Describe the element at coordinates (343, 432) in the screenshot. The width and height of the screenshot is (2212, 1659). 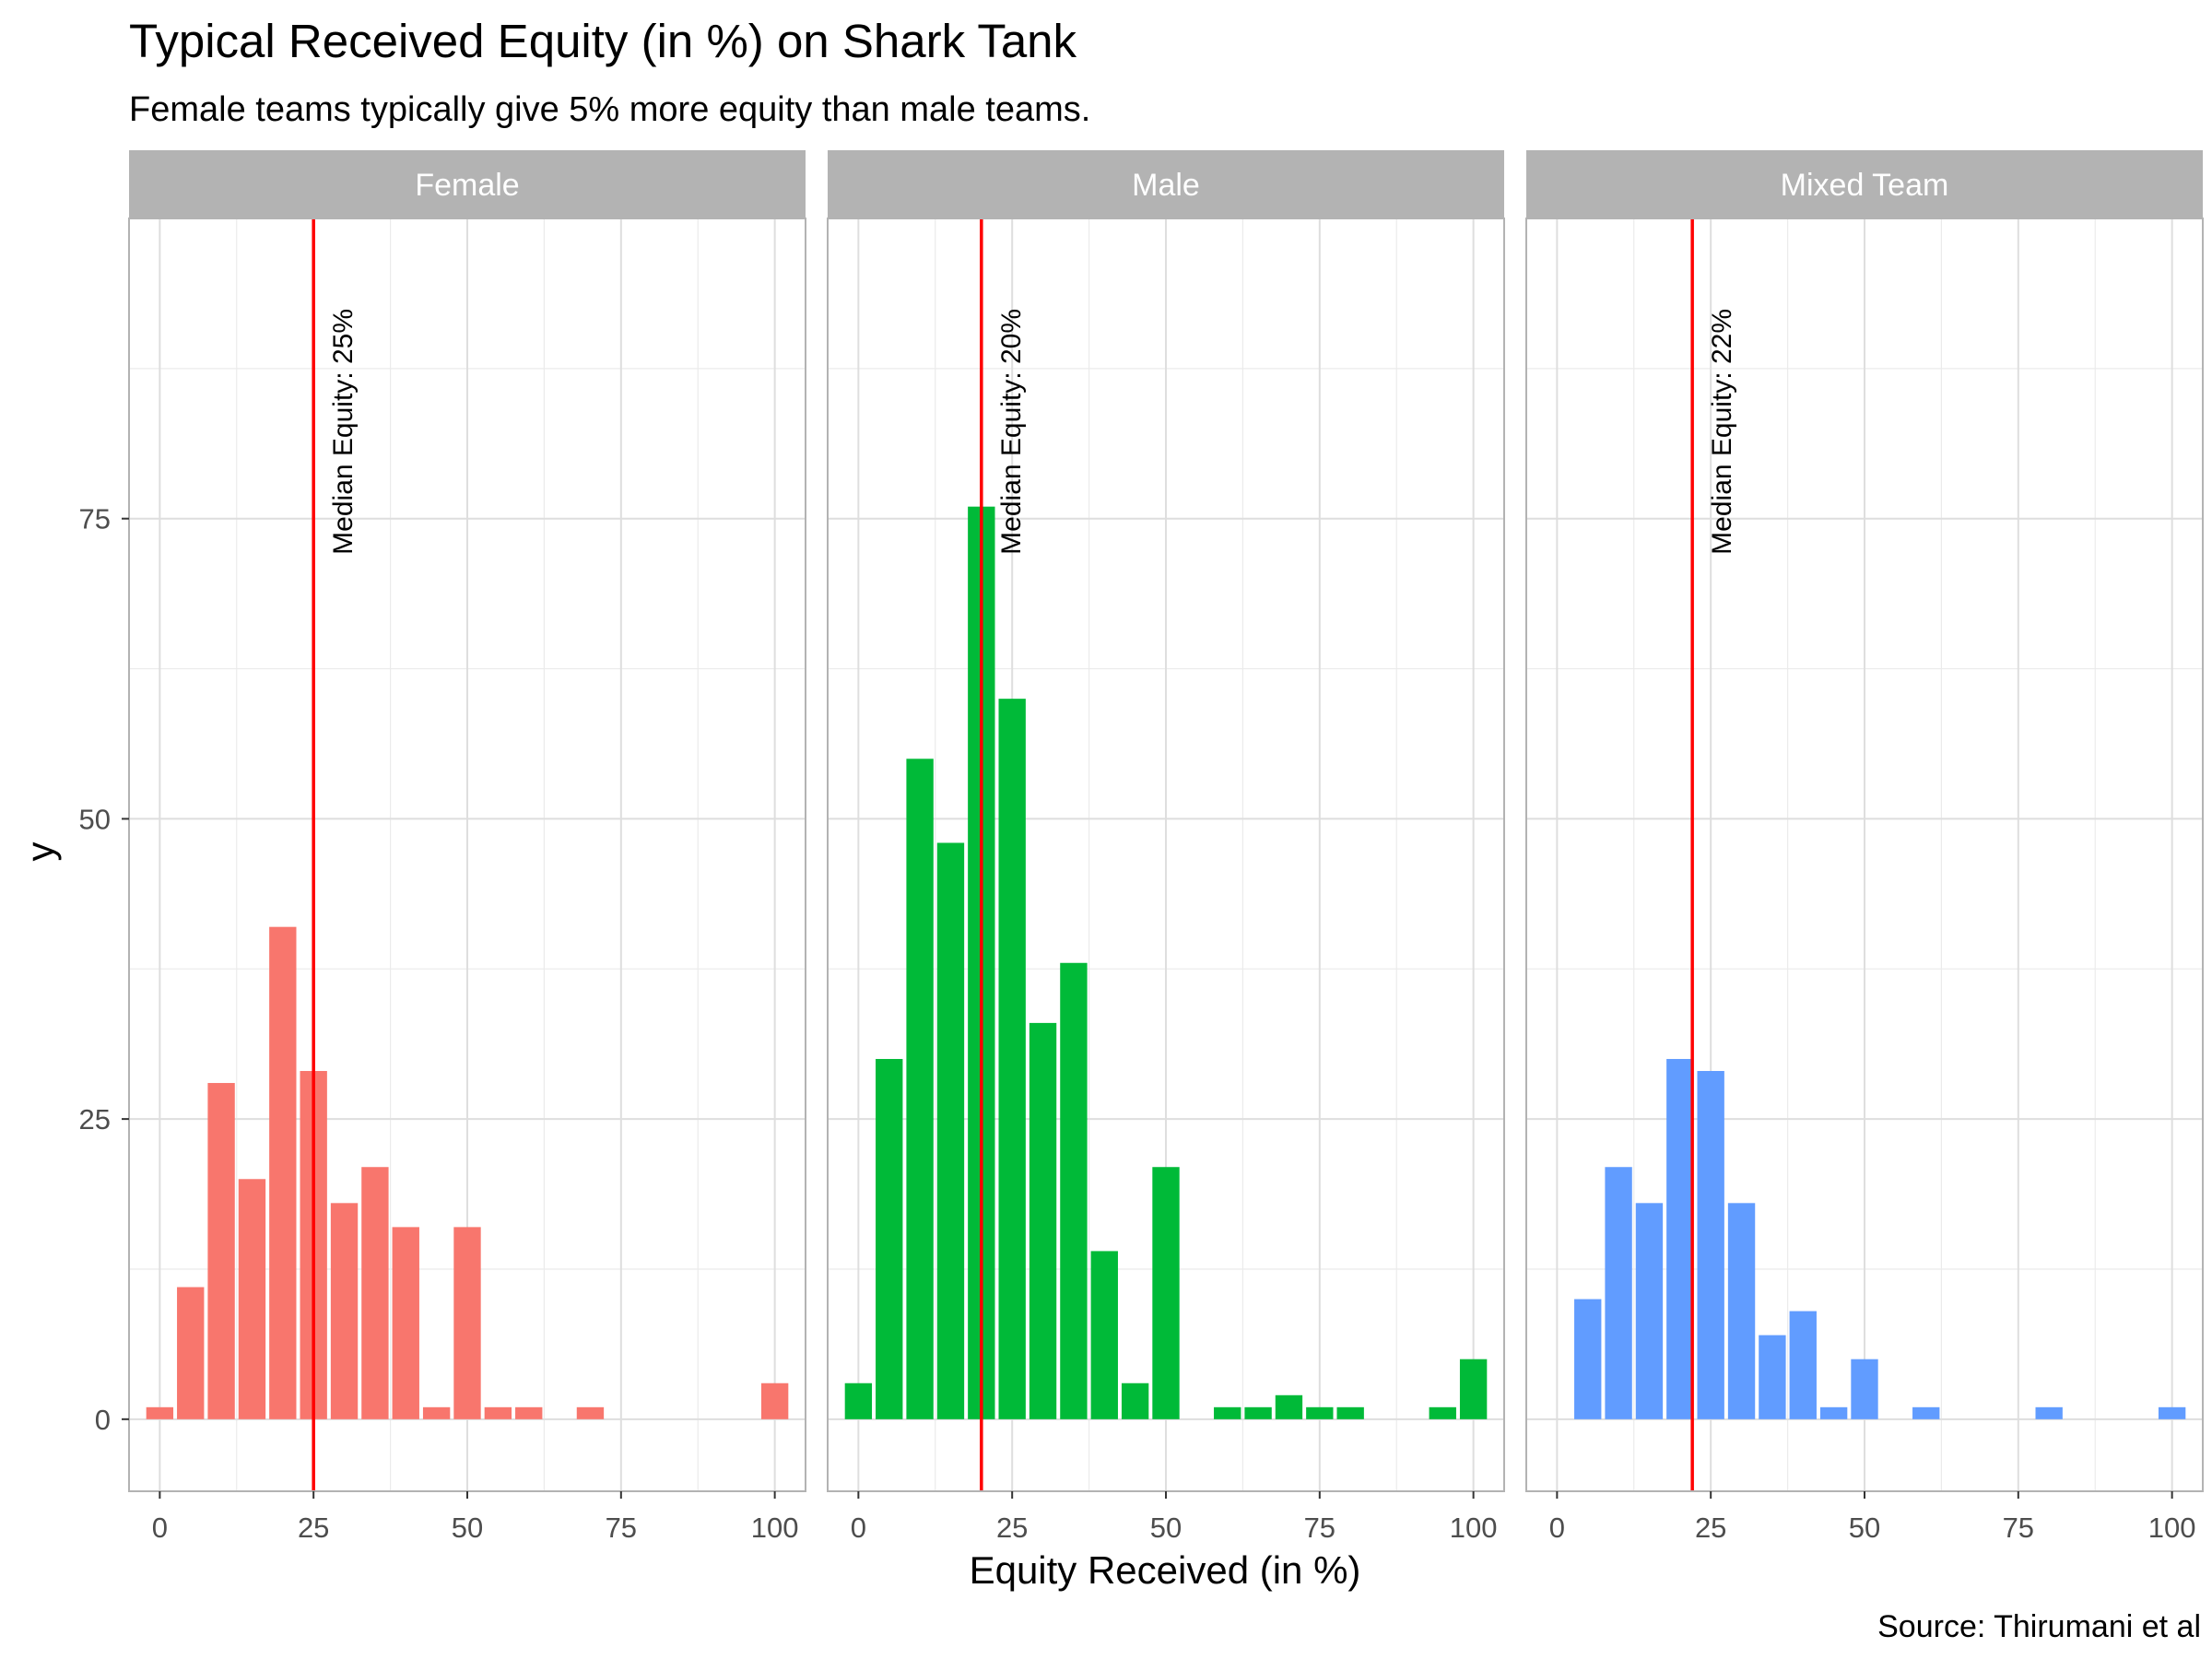
I see `median-label: Median Equity: 25%` at that location.